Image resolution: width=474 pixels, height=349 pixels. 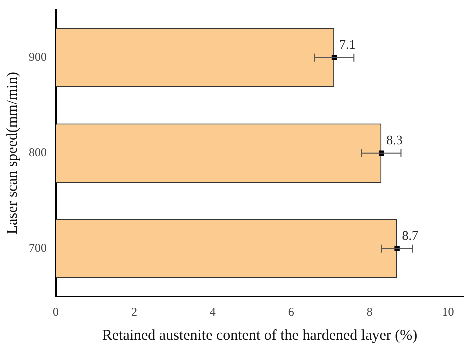 I want to click on y-tick-label: 800, so click(x=38, y=153).